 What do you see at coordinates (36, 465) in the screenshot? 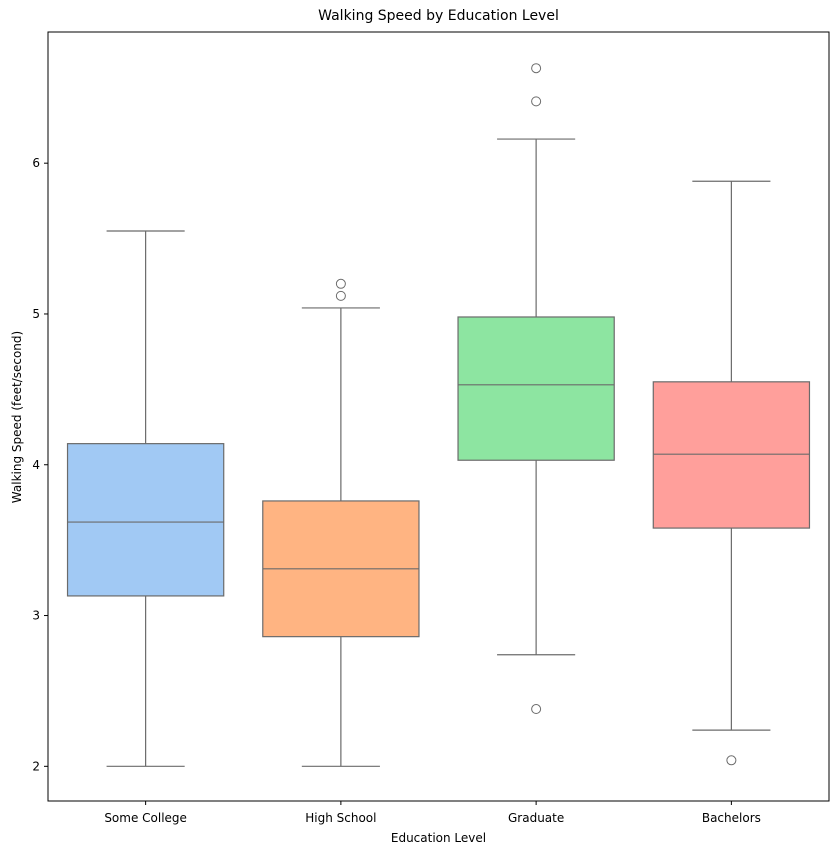
I see `y-tick-label-2: 4` at bounding box center [36, 465].